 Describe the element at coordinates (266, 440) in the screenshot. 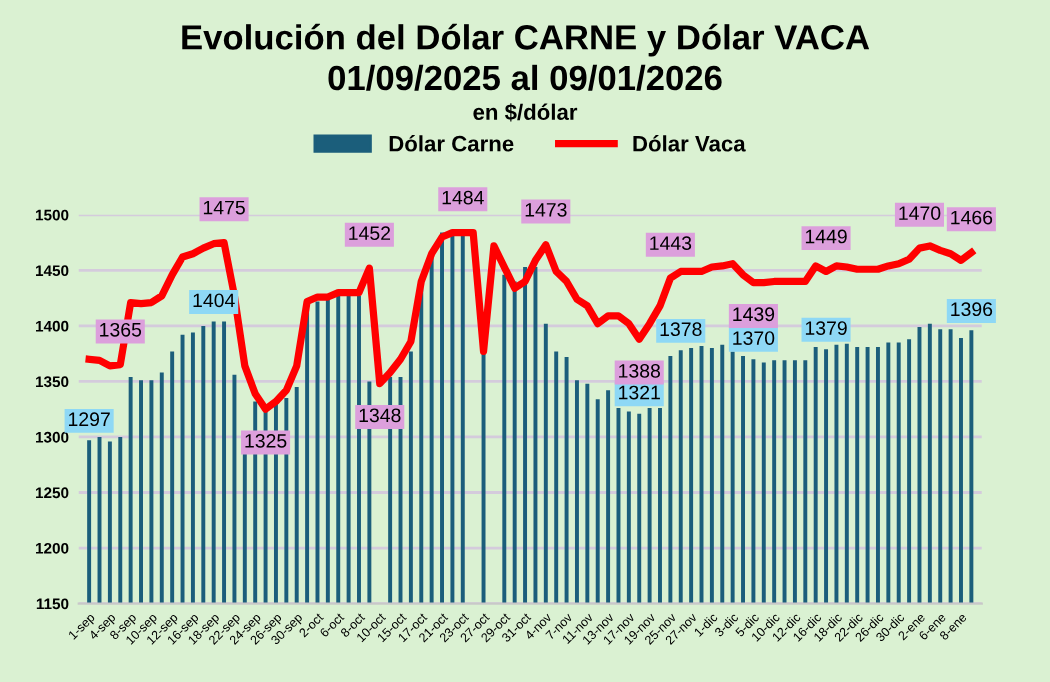

I see `data-label: 1325` at that location.